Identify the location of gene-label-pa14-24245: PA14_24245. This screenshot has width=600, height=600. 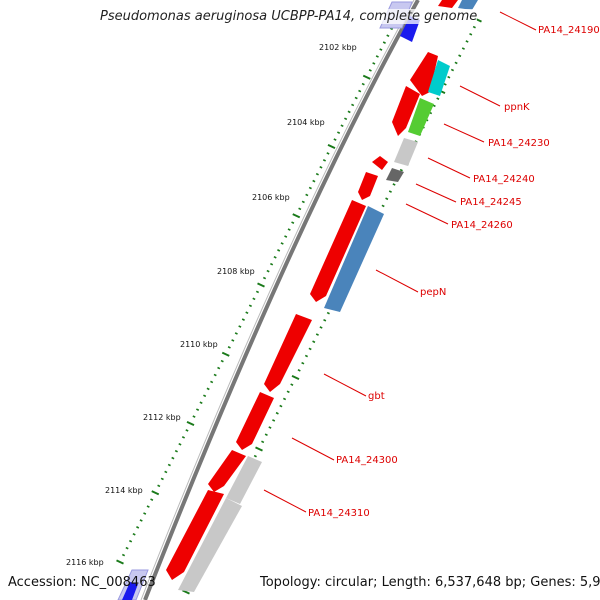
(491, 202).